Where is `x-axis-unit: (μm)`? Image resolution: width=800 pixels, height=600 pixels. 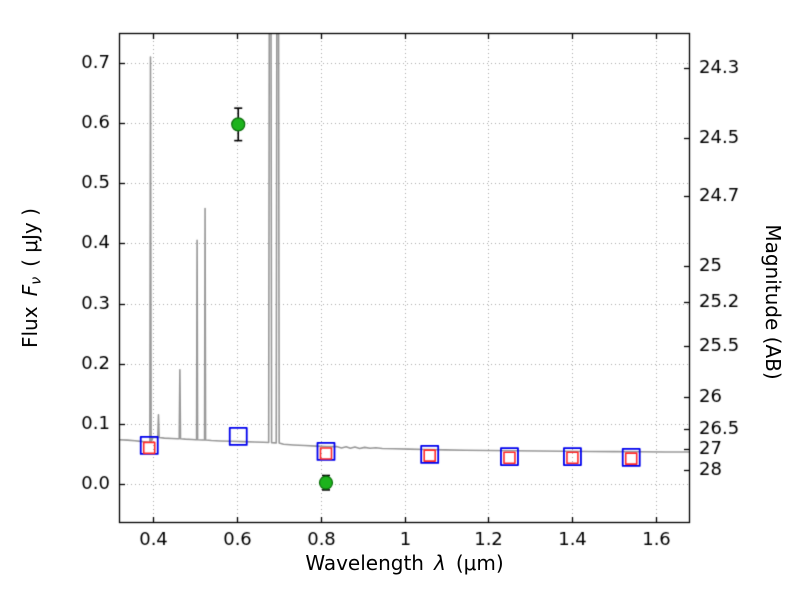
x-axis-unit: (μm) is located at coordinates (479, 563).